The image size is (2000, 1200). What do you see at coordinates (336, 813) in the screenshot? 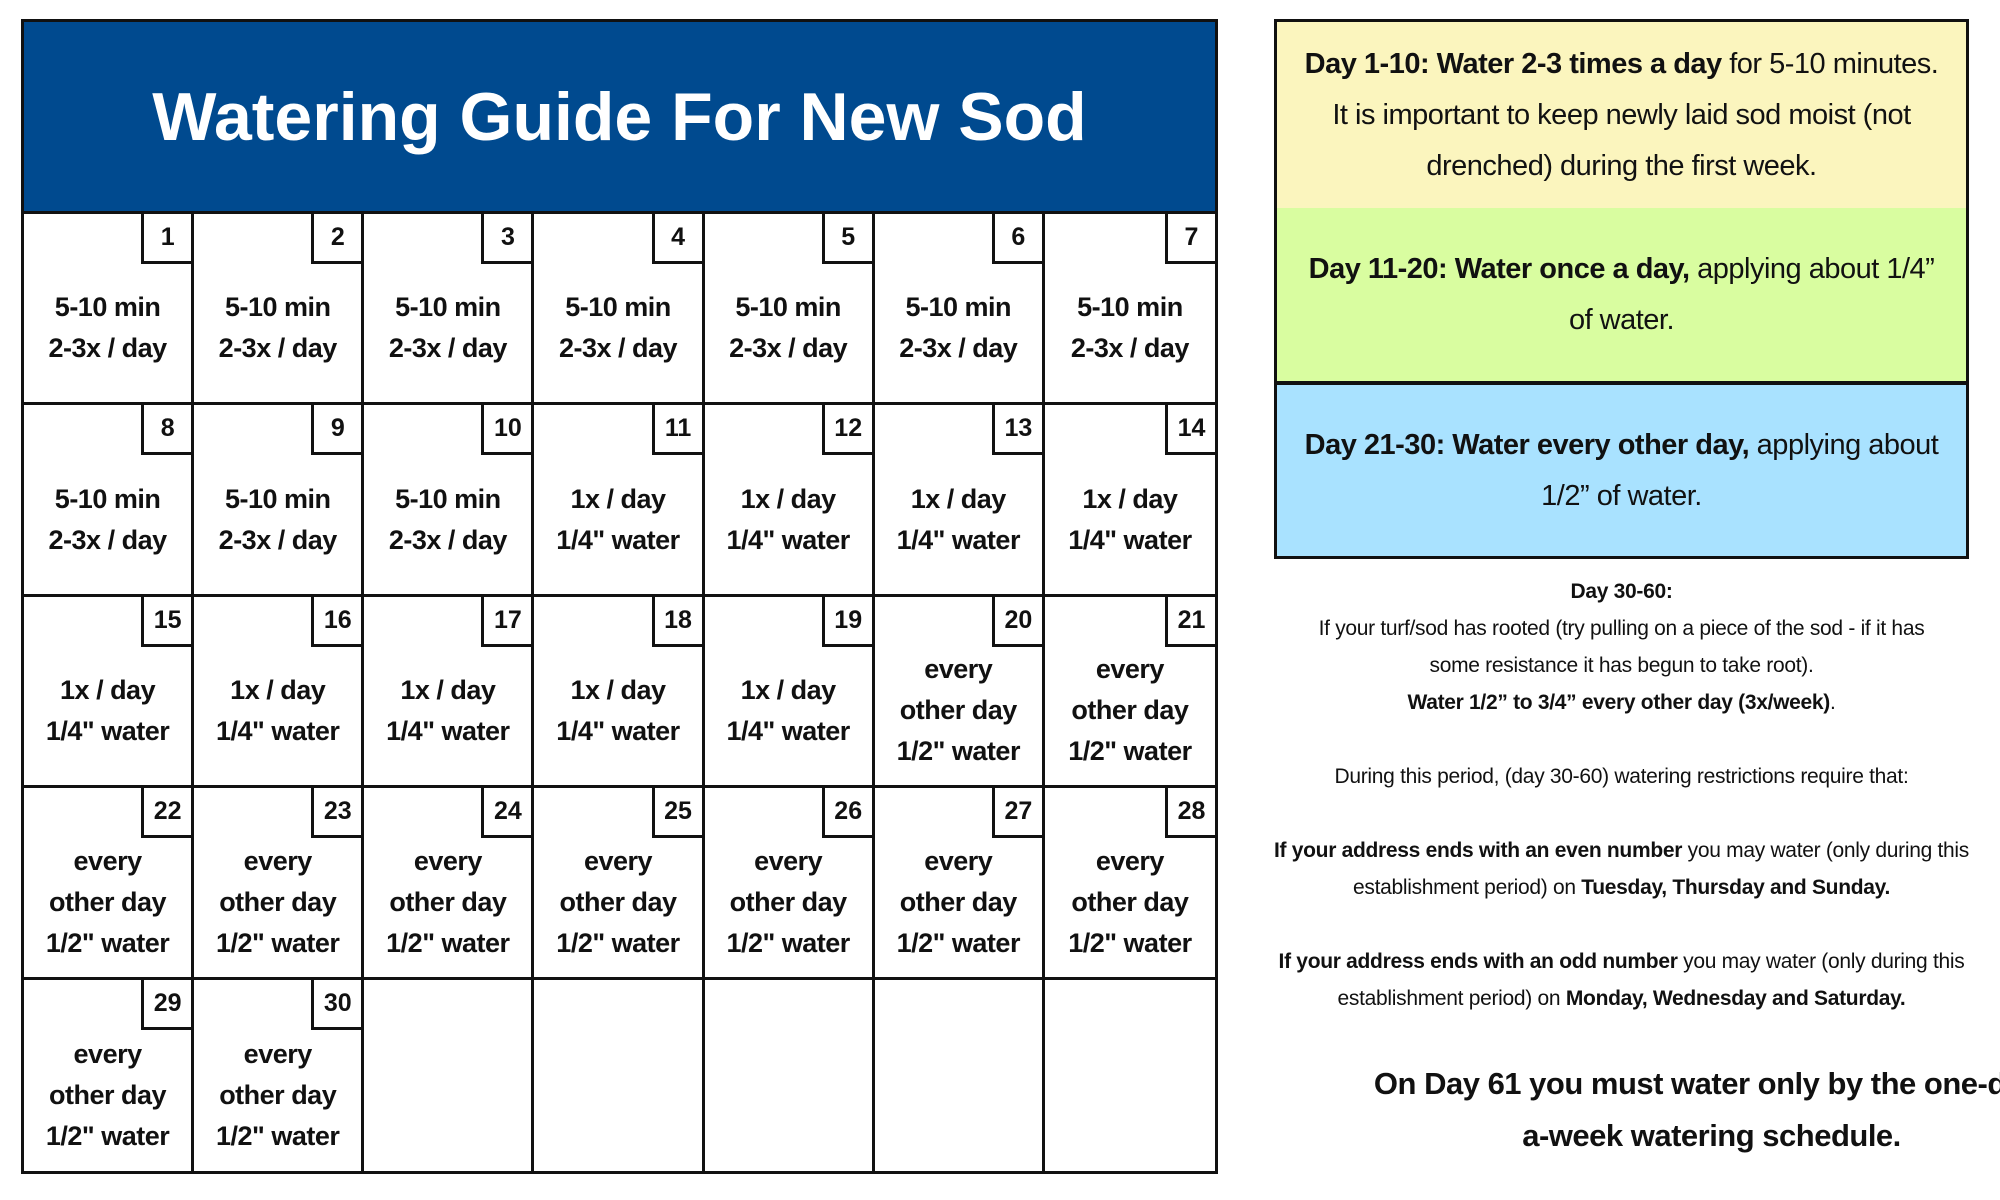
I see `day-number: 23` at bounding box center [336, 813].